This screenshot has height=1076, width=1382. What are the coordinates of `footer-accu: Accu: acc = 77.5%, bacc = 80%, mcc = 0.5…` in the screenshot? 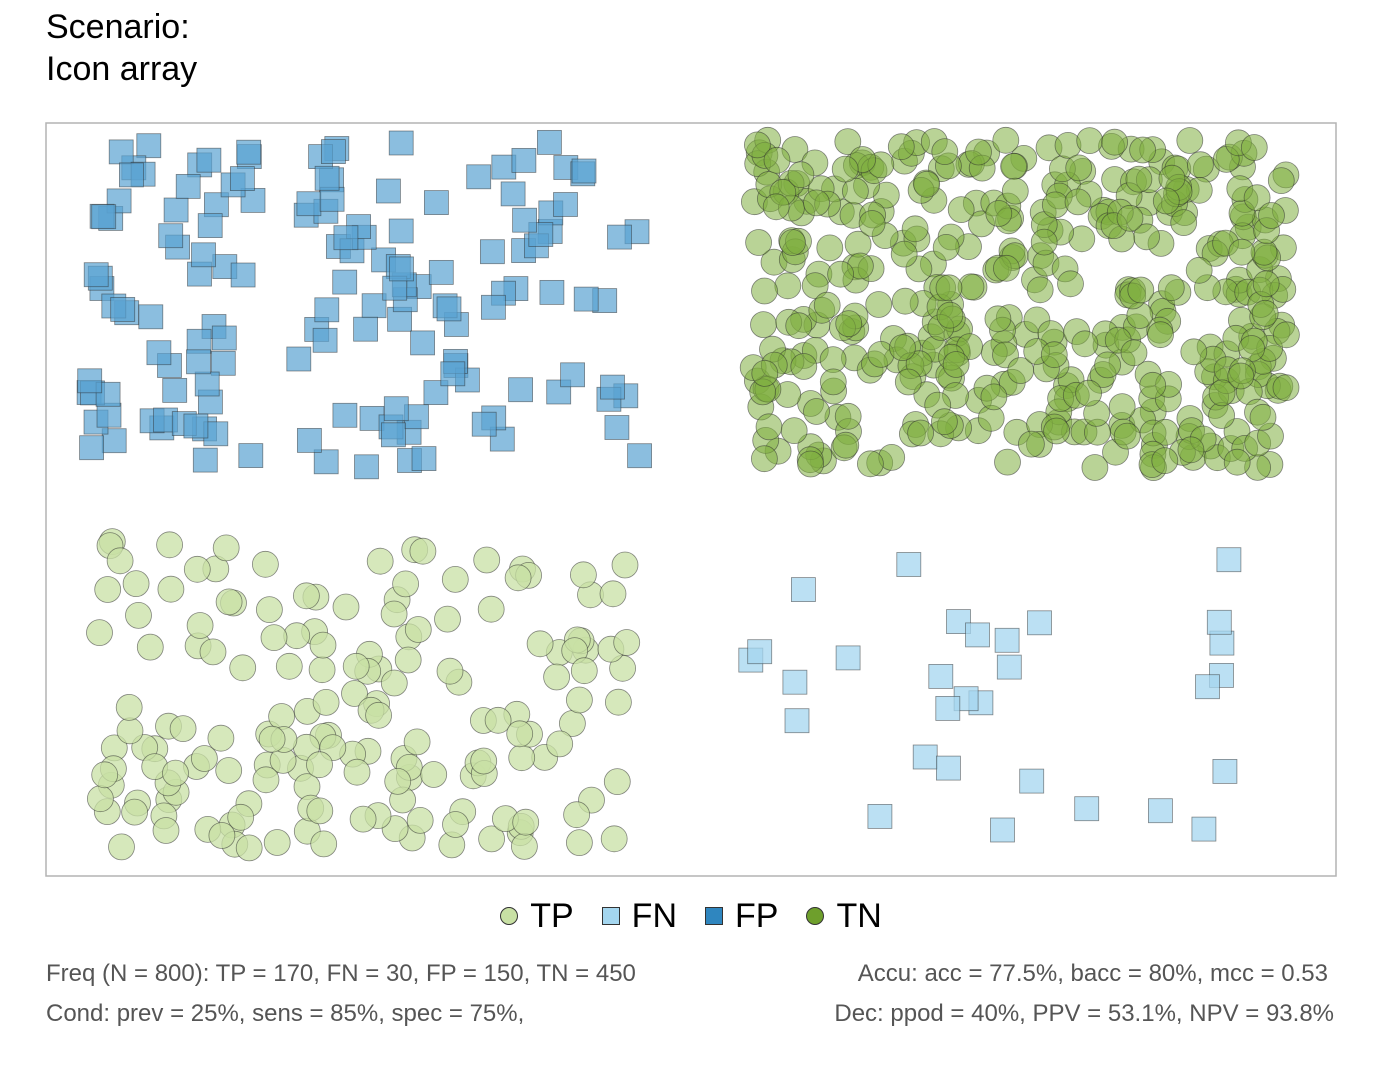 It's located at (1092, 973).